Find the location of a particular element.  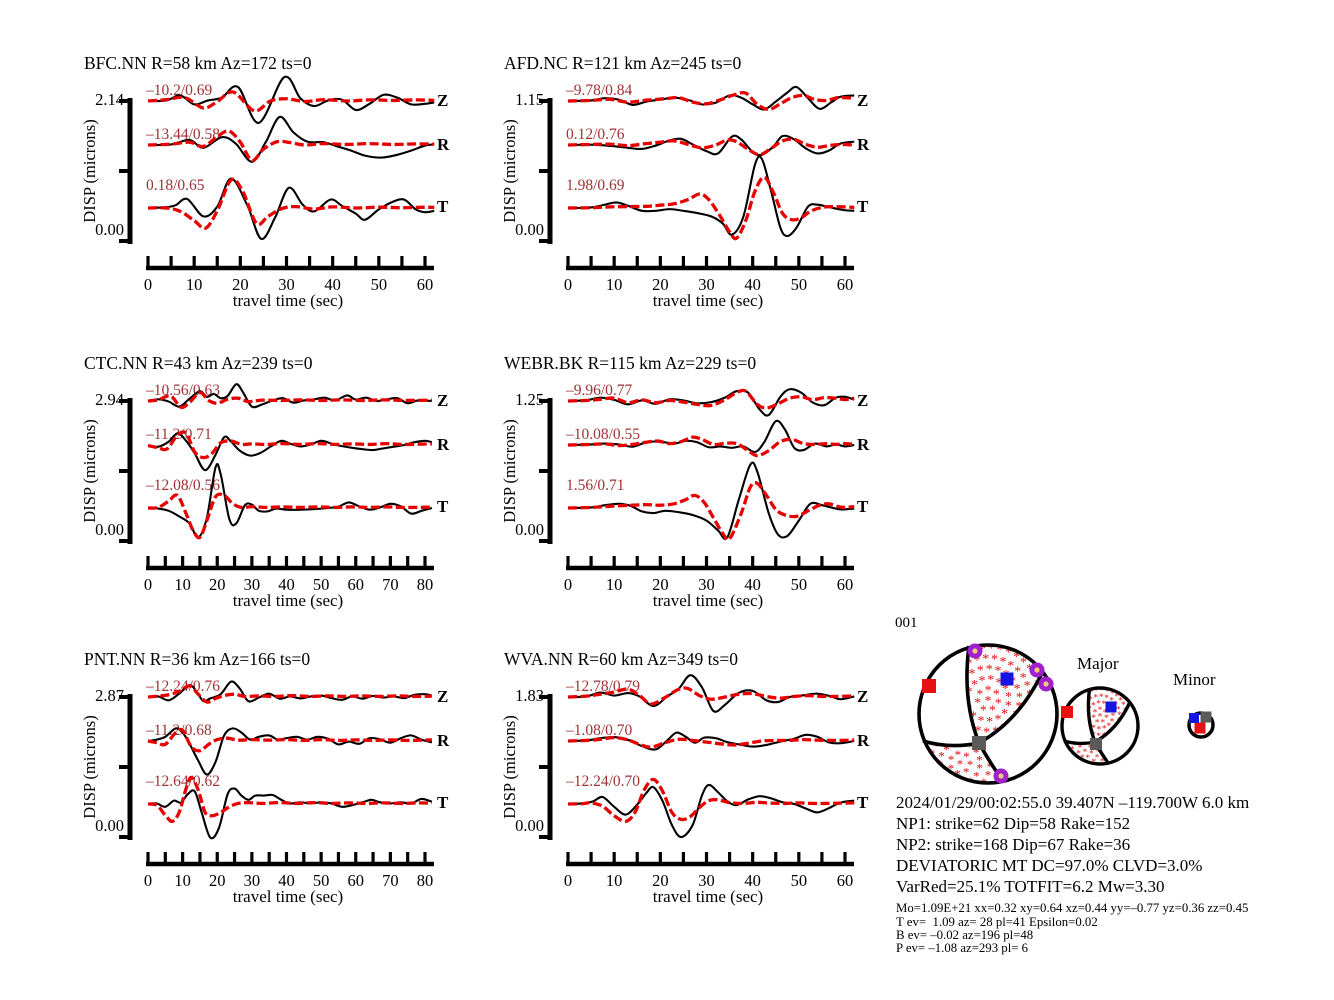

panel-title: BFC.NN R=58 km Az=172 ts=0 is located at coordinates (198, 63).